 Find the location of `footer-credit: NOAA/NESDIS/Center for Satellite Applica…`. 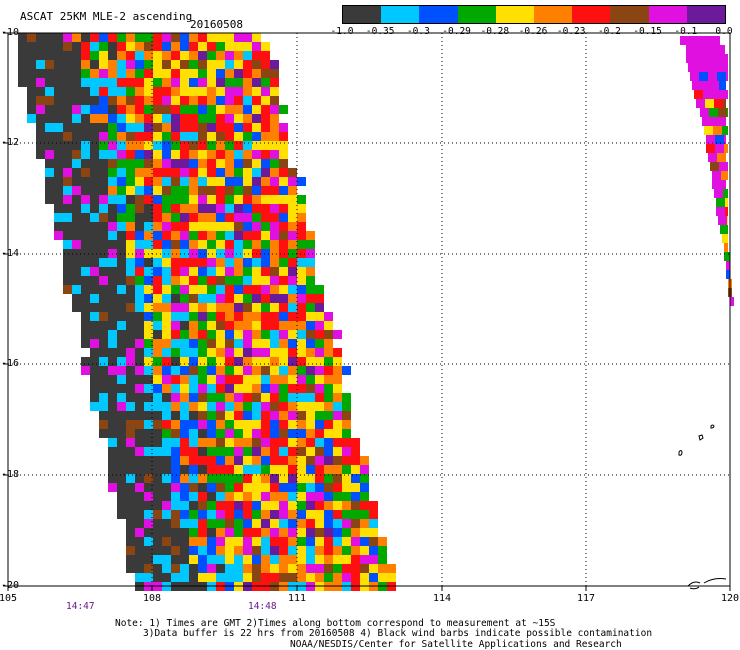

footer-credit: NOAA/NESDIS/Center for Satellite Applica… is located at coordinates (456, 644).